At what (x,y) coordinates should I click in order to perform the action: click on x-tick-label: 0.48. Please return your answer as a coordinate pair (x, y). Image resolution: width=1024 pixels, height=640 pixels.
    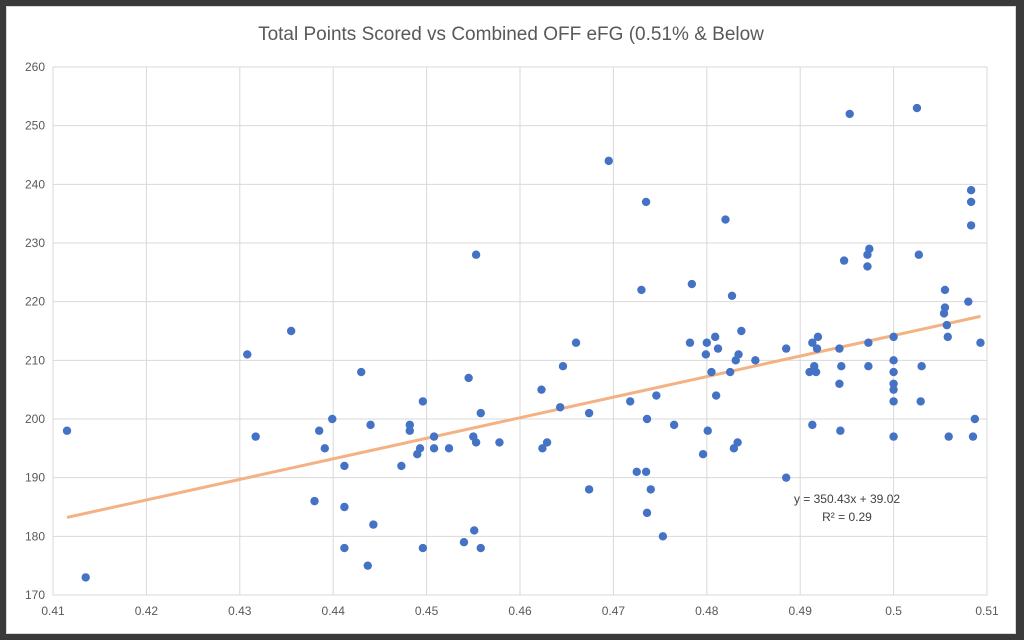
    Looking at the image, I should click on (707, 611).